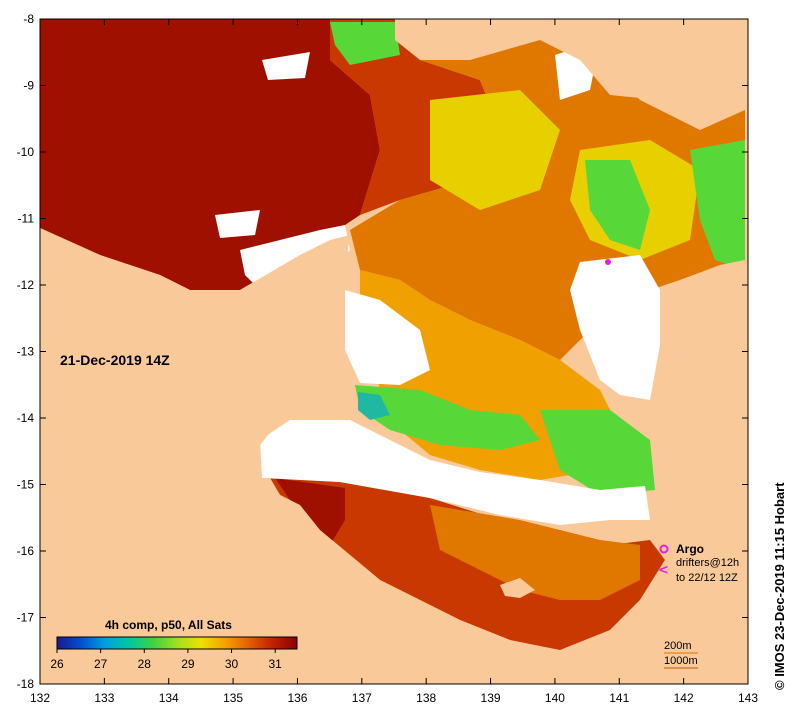 The width and height of the screenshot is (791, 716). I want to click on y-tick-label: -14, so click(26, 418).